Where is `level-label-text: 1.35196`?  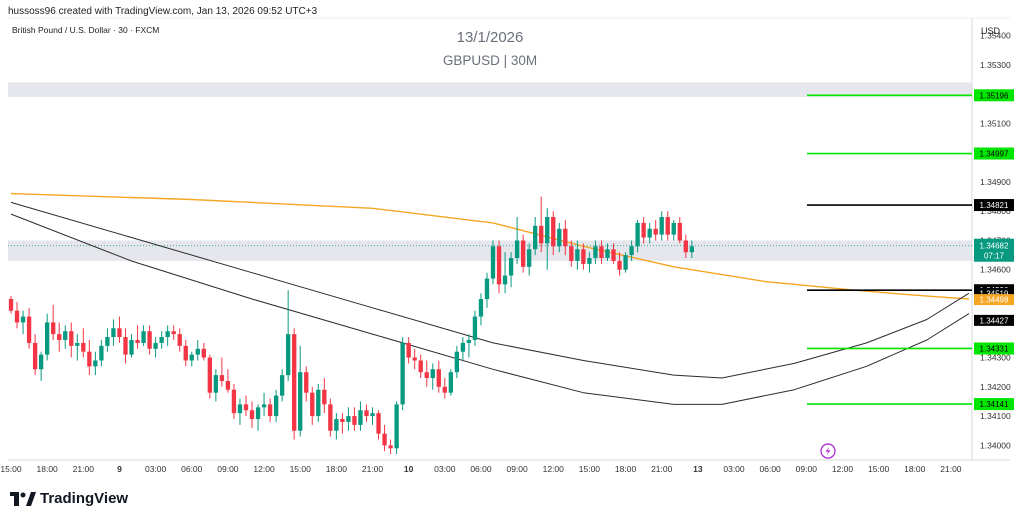 level-label-text: 1.35196 is located at coordinates (994, 95).